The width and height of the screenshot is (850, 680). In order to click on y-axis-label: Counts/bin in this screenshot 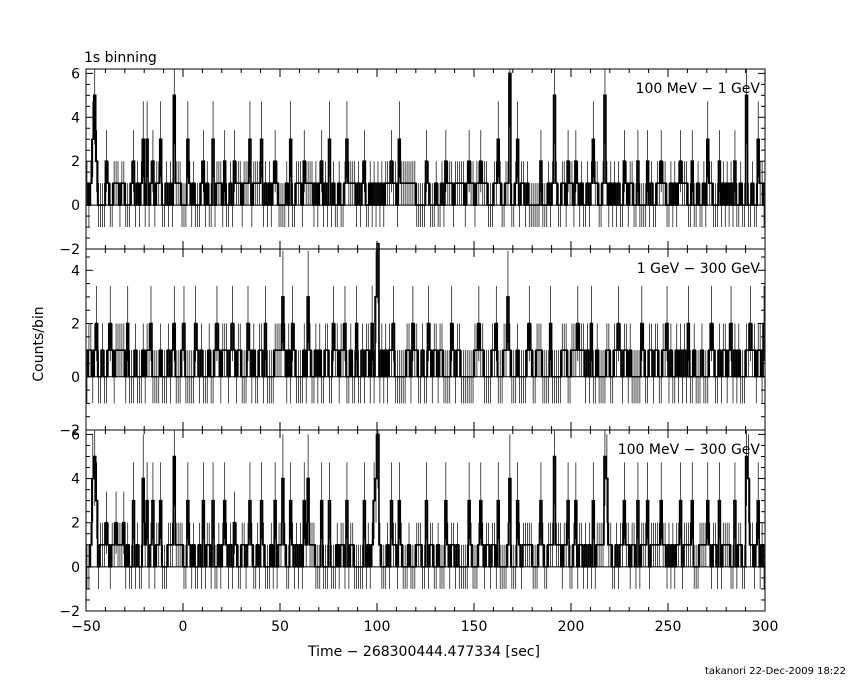, I will do `click(39, 343)`.